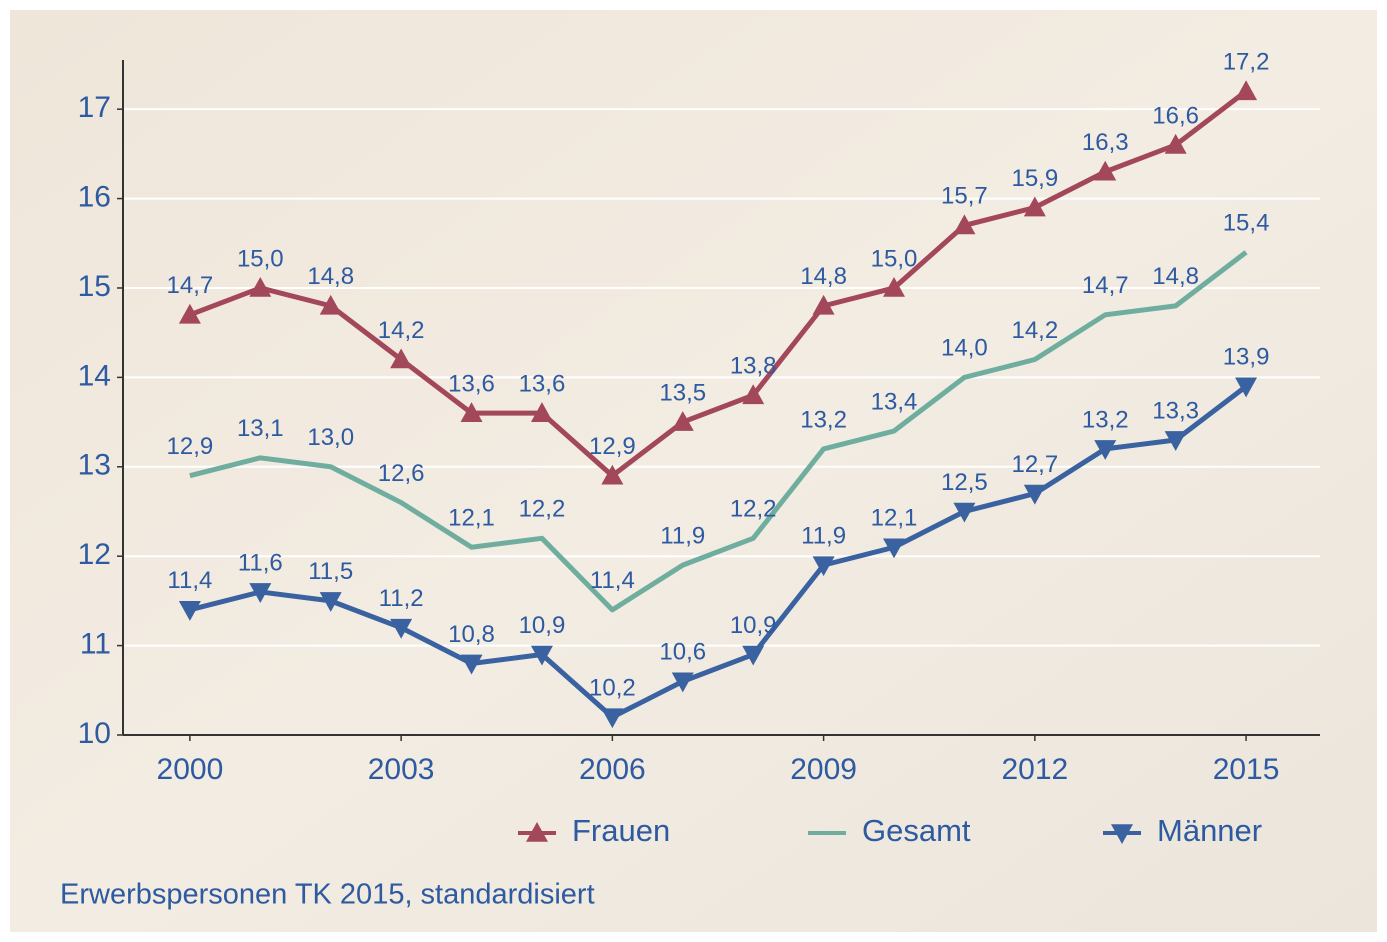 The width and height of the screenshot is (1387, 942). What do you see at coordinates (330, 571) in the screenshot?
I see `value-label: 11,5` at bounding box center [330, 571].